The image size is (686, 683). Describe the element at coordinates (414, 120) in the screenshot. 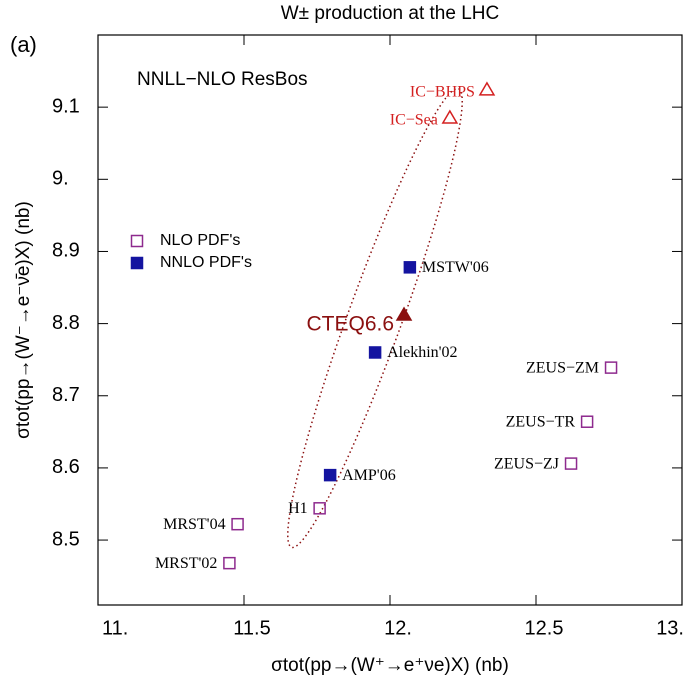

I see `point-label: IC−Sea` at that location.